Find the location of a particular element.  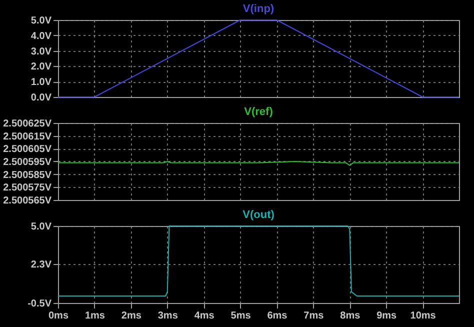

y-tick-label: -0.5V is located at coordinates (40, 304).